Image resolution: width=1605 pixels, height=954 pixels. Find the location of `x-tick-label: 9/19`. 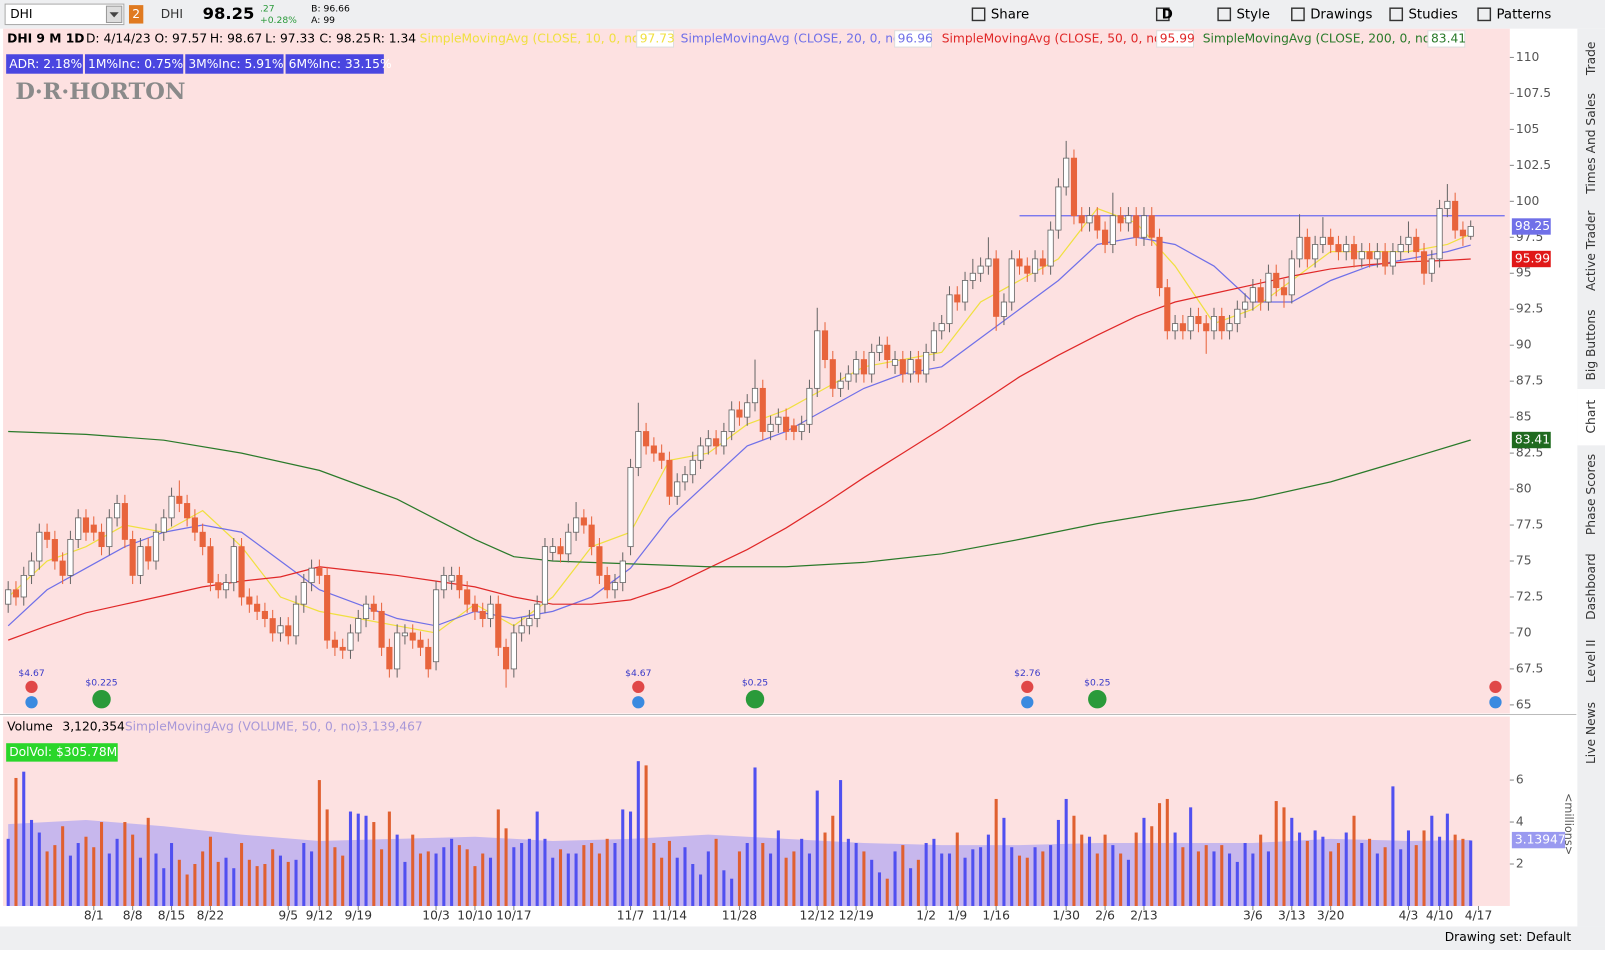

x-tick-label: 9/19 is located at coordinates (358, 916).